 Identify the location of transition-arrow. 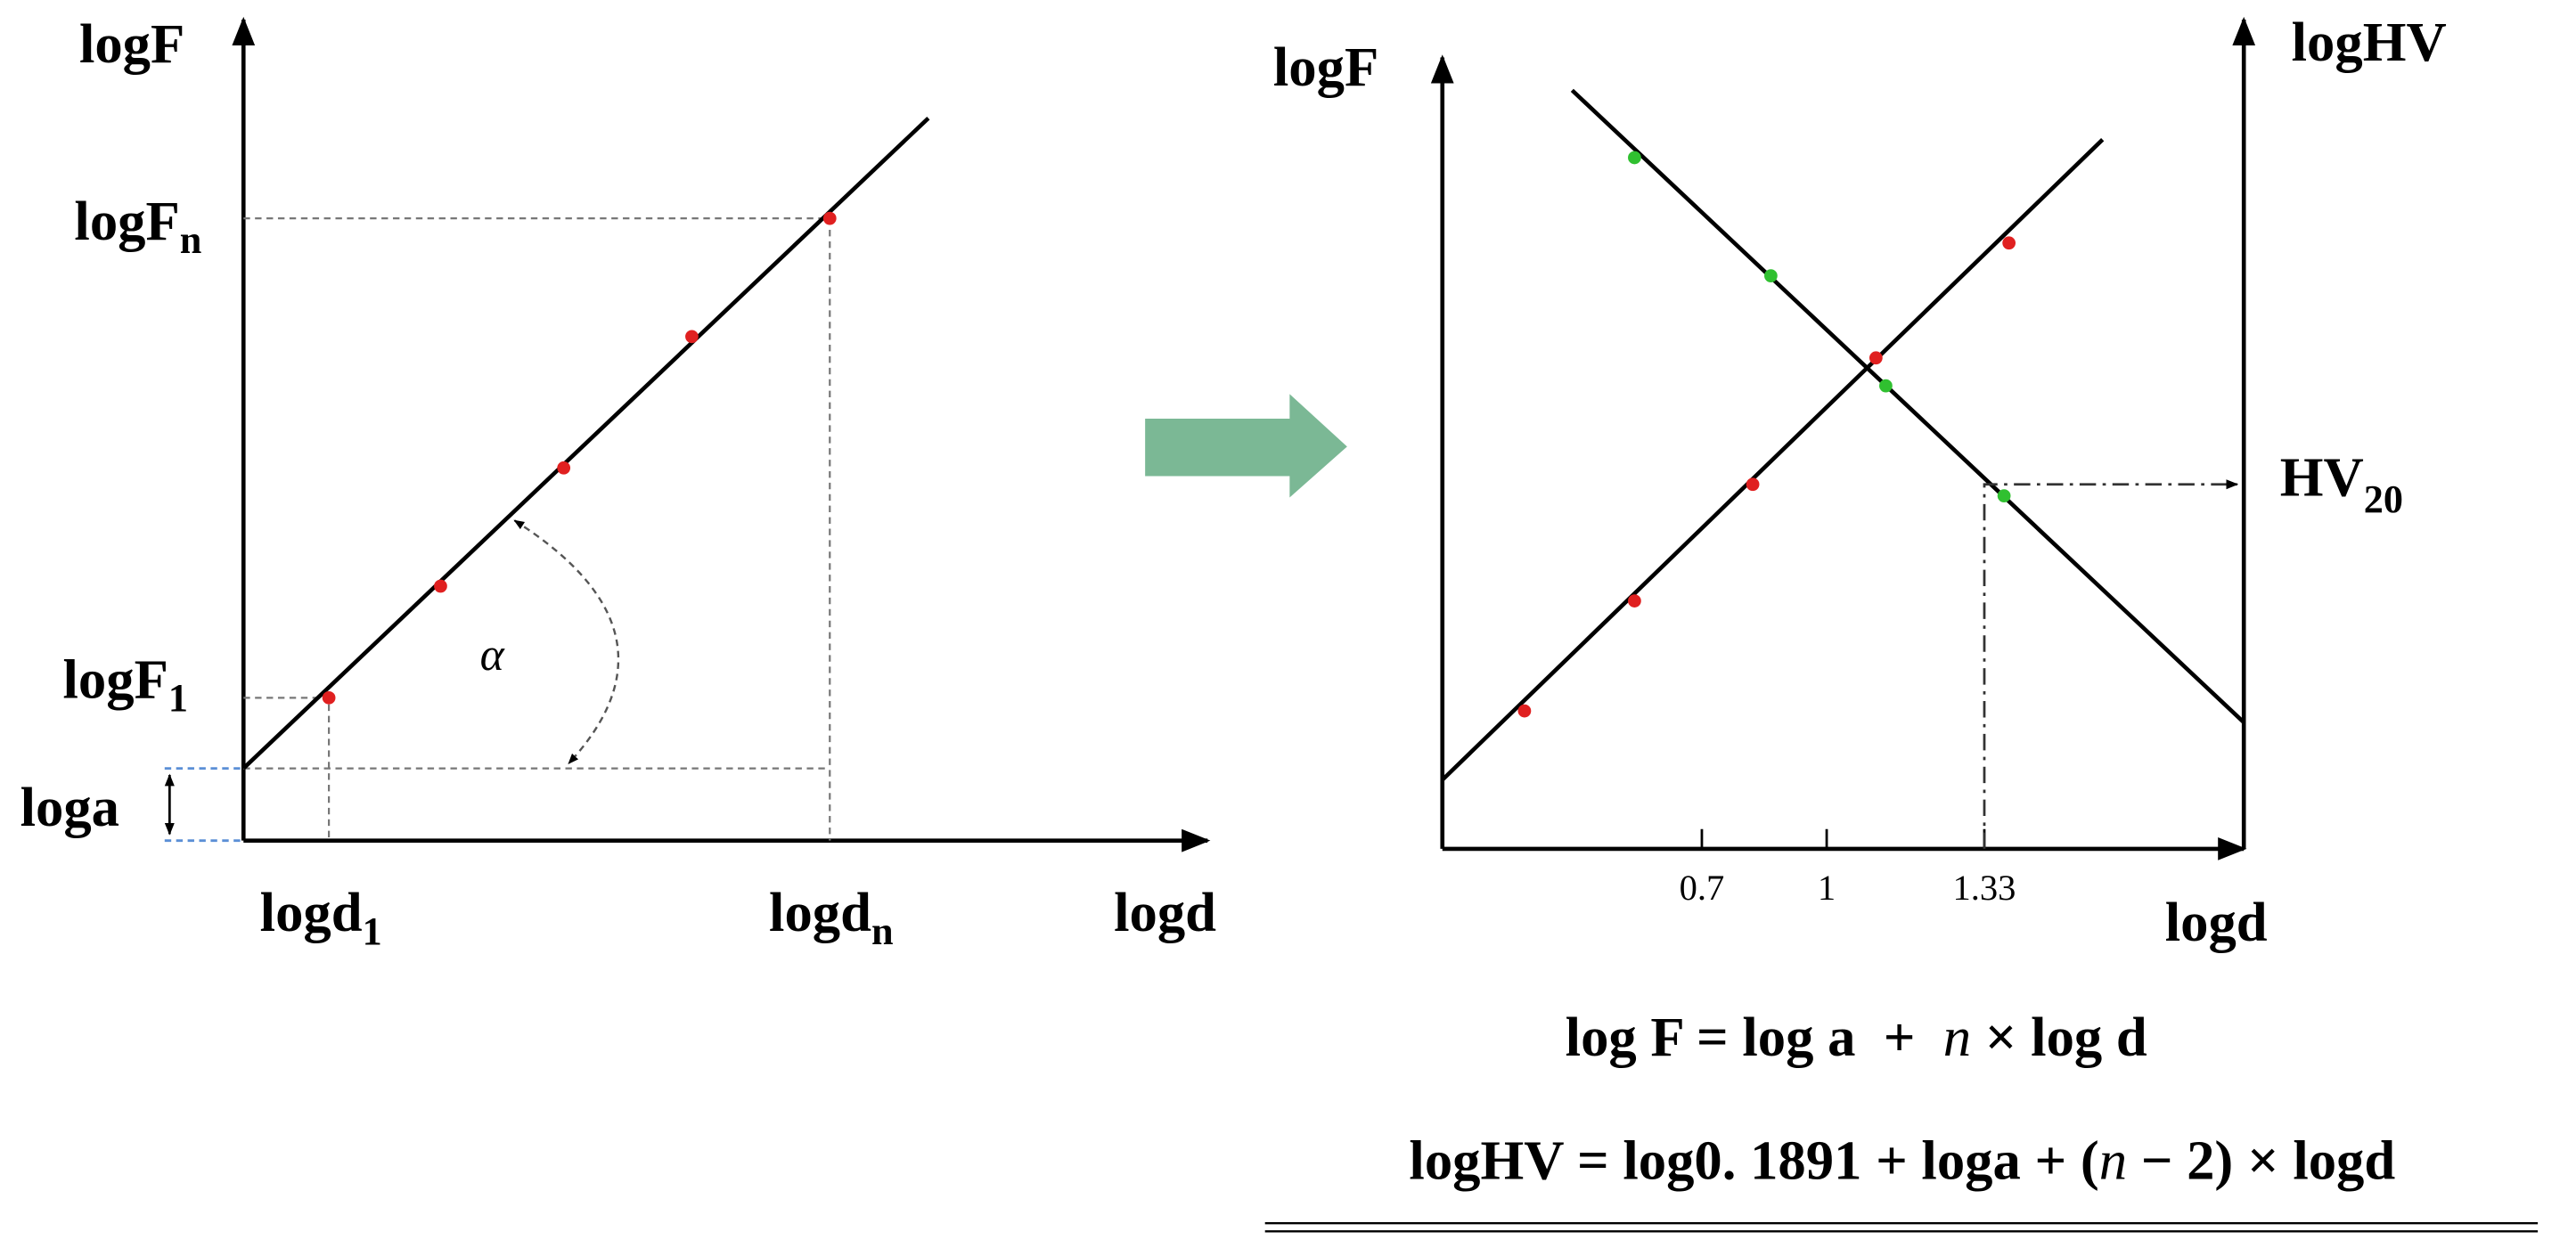
(1246, 446).